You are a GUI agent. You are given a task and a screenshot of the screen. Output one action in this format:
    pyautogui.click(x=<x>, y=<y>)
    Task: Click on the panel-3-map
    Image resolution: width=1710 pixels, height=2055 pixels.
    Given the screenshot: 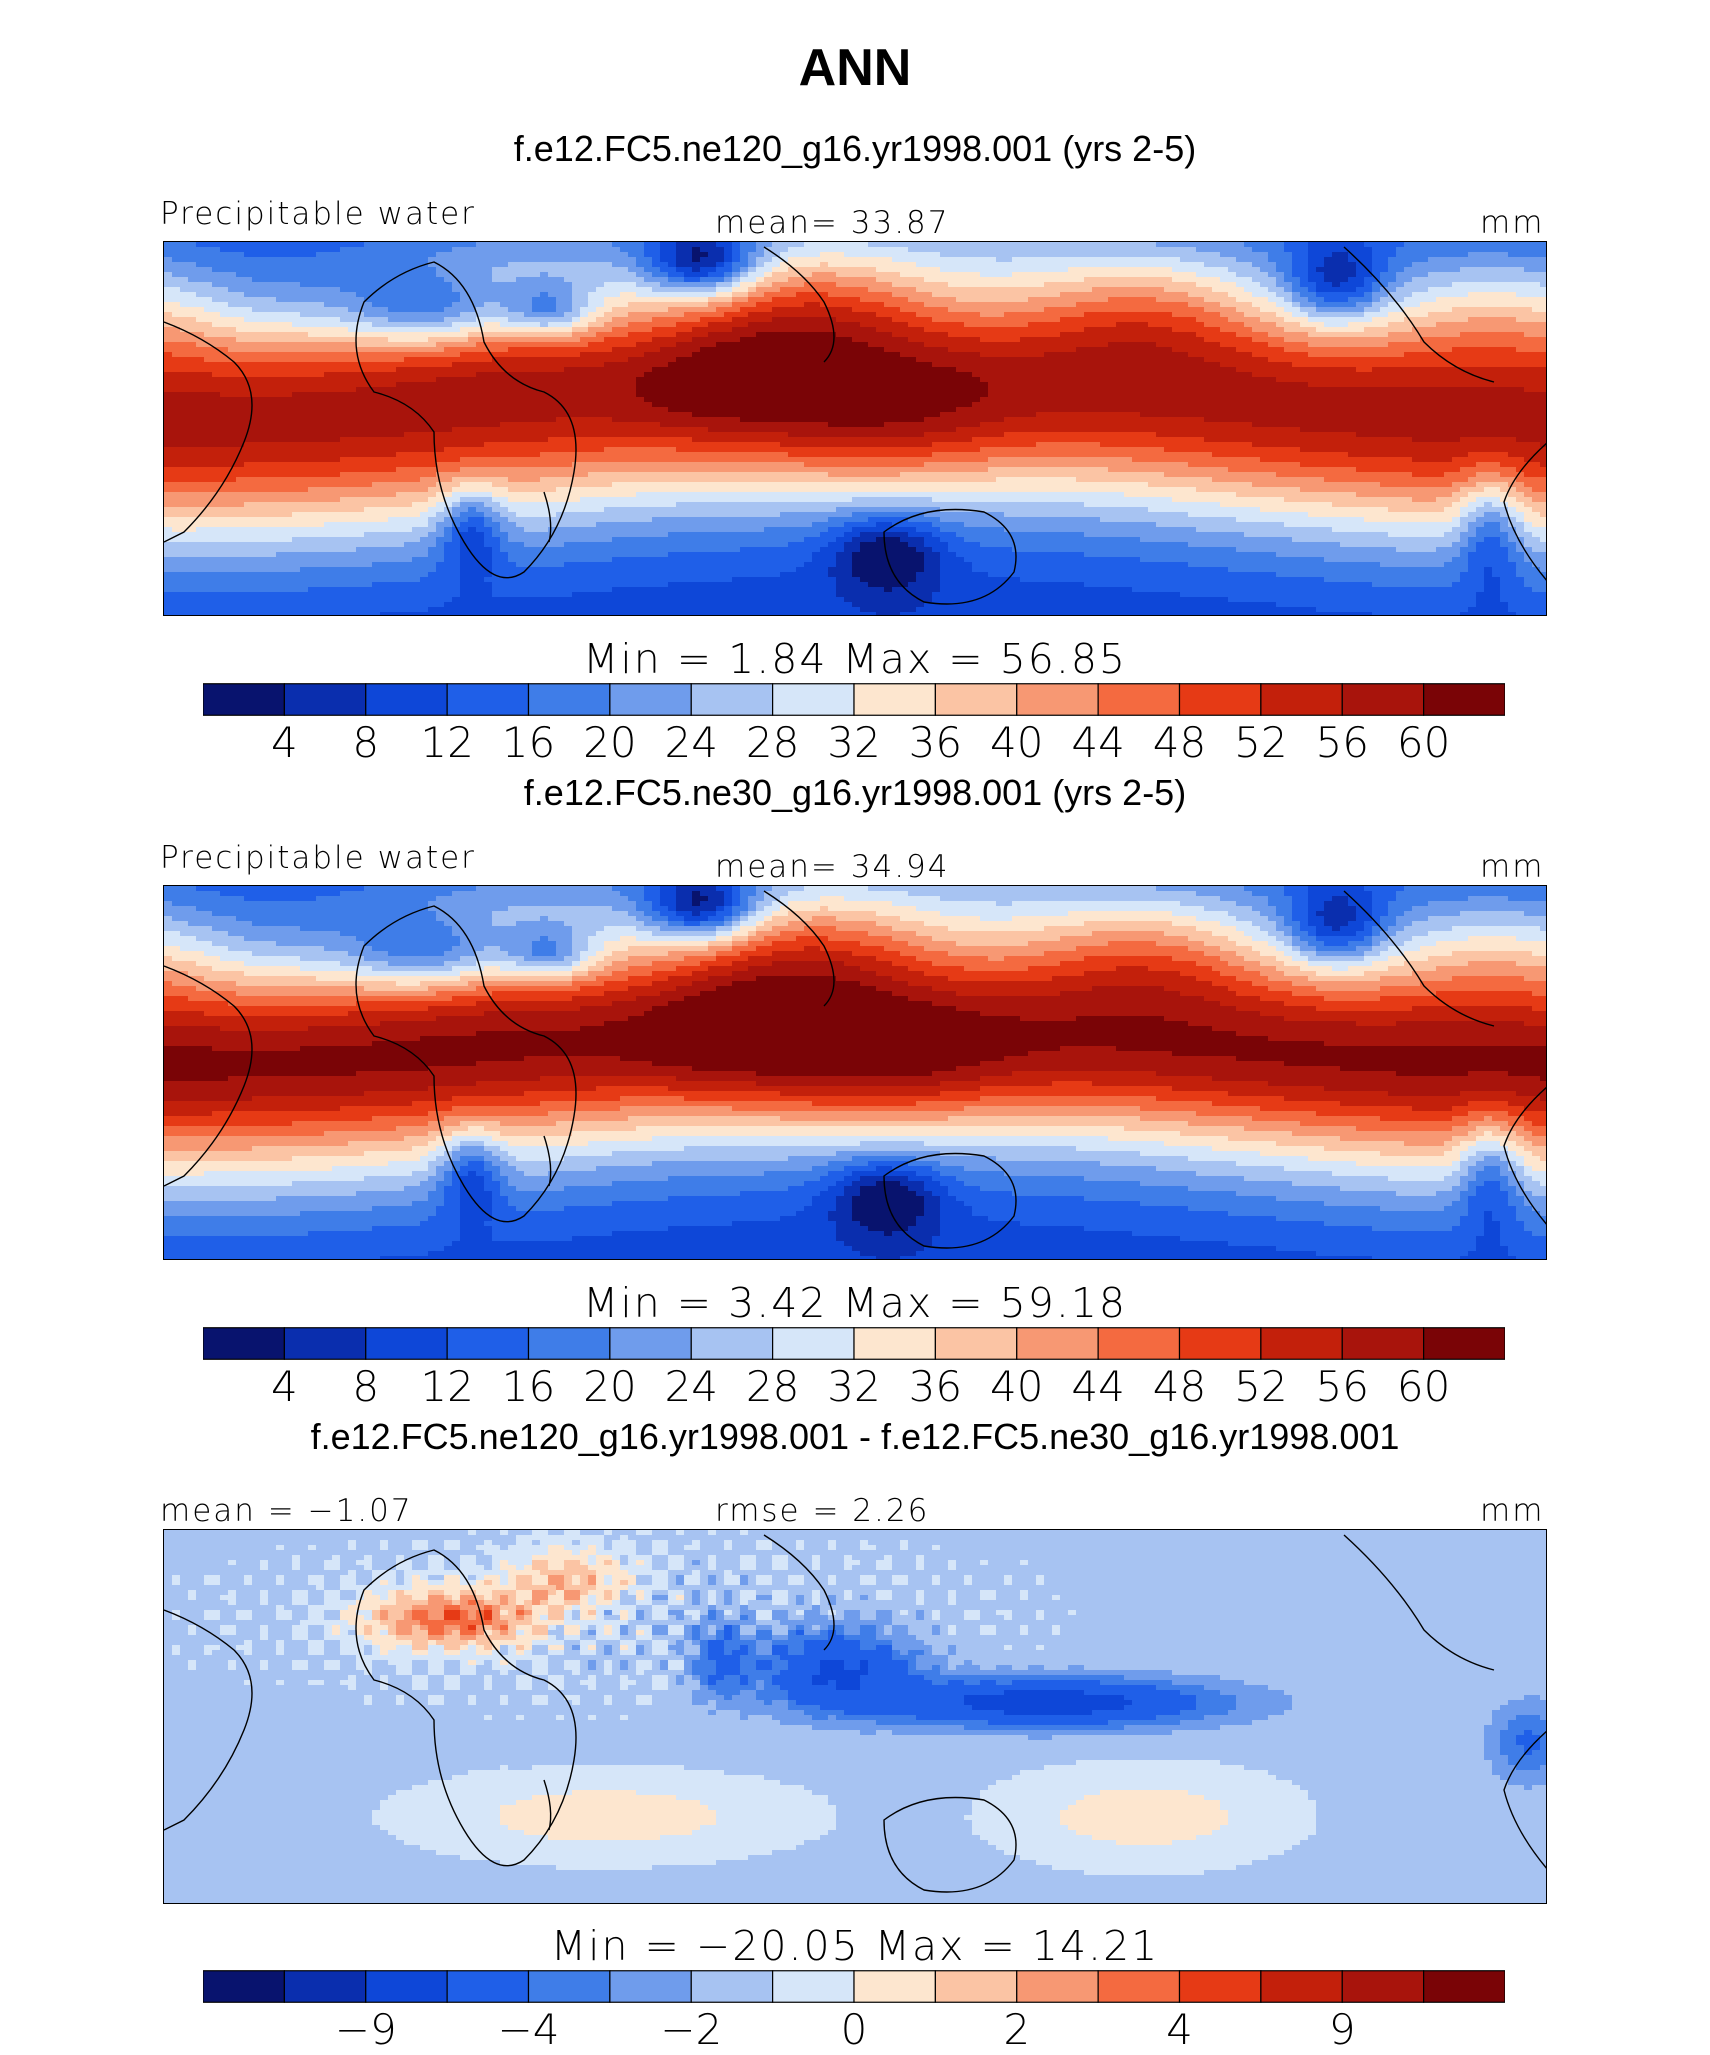 What is the action you would take?
    pyautogui.click(x=855, y=1716)
    